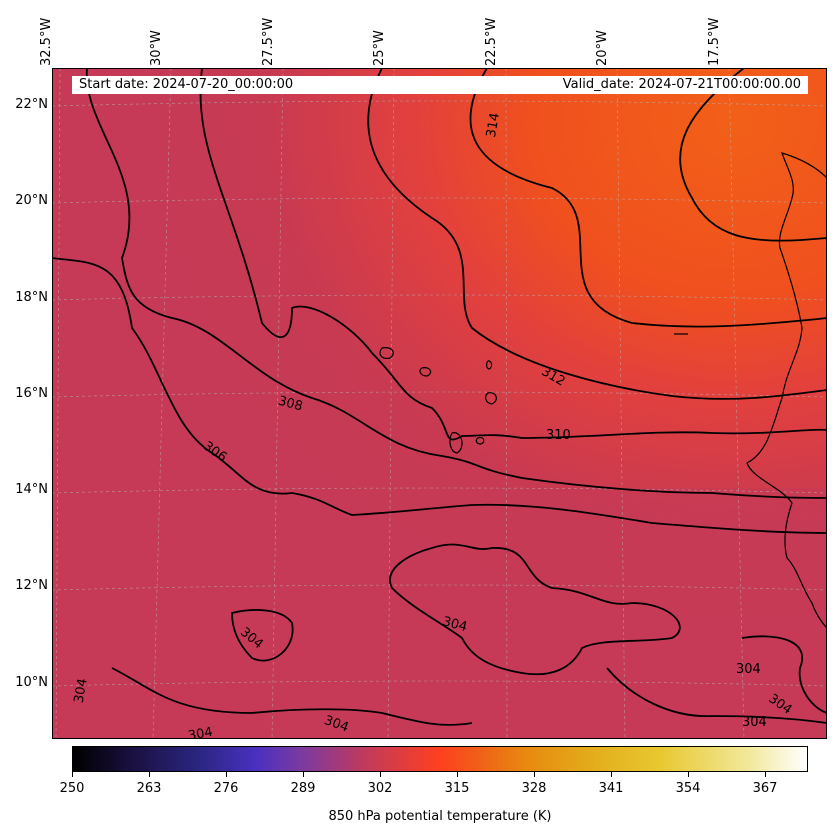  What do you see at coordinates (602, 48) in the screenshot?
I see `lon-label-text: 20°W` at bounding box center [602, 48].